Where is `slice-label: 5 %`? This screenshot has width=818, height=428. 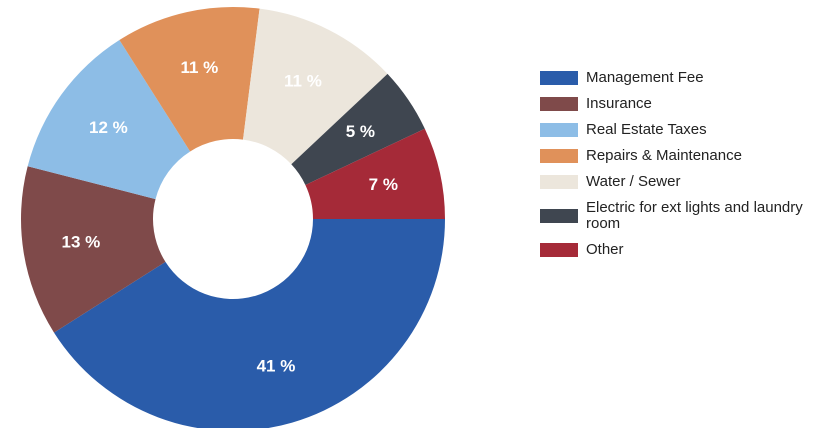
slice-label: 5 % is located at coordinates (360, 131).